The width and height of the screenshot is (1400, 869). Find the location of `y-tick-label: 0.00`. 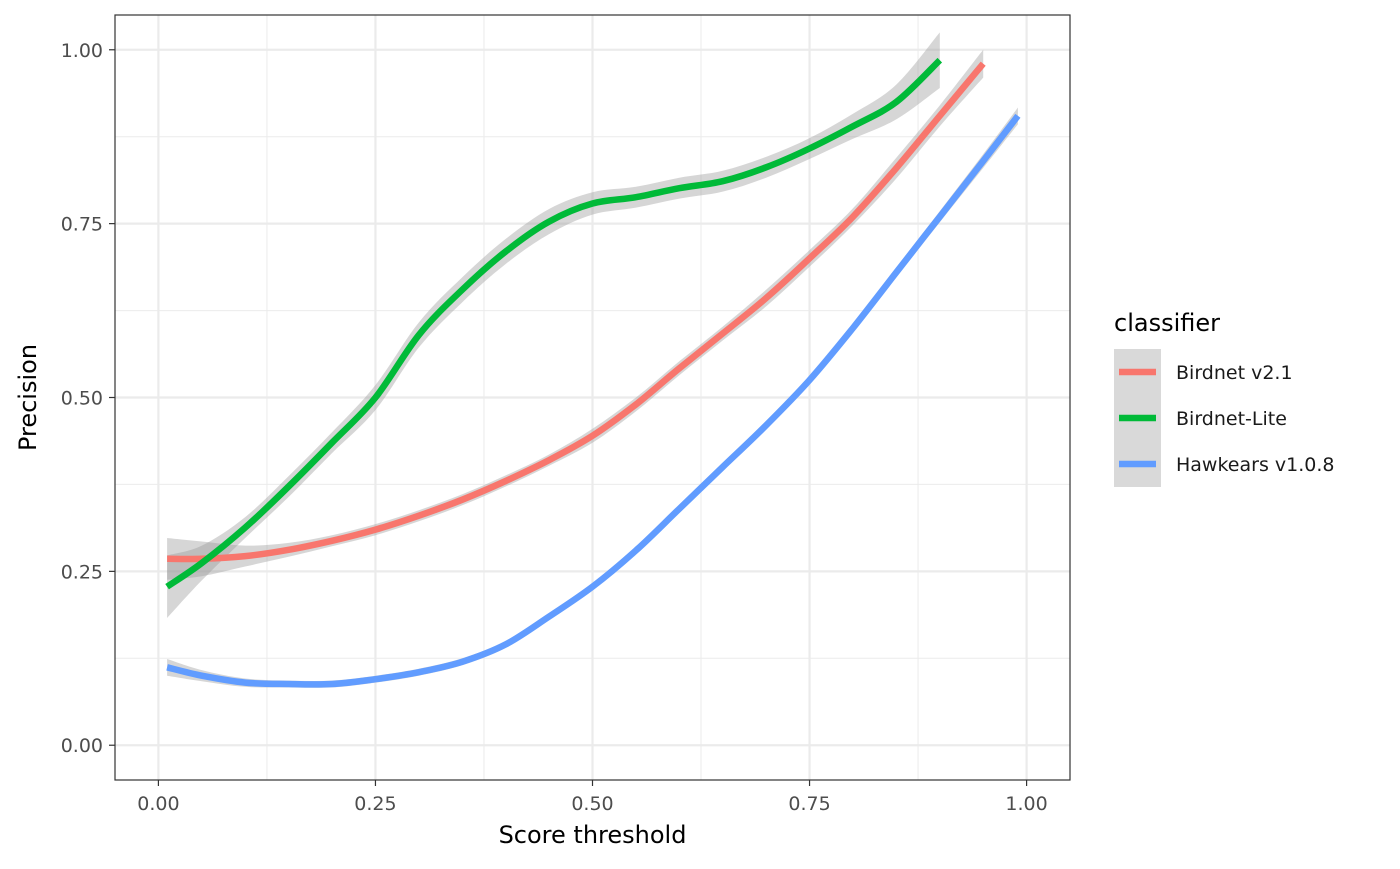

y-tick-label: 0.00 is located at coordinates (82, 746).